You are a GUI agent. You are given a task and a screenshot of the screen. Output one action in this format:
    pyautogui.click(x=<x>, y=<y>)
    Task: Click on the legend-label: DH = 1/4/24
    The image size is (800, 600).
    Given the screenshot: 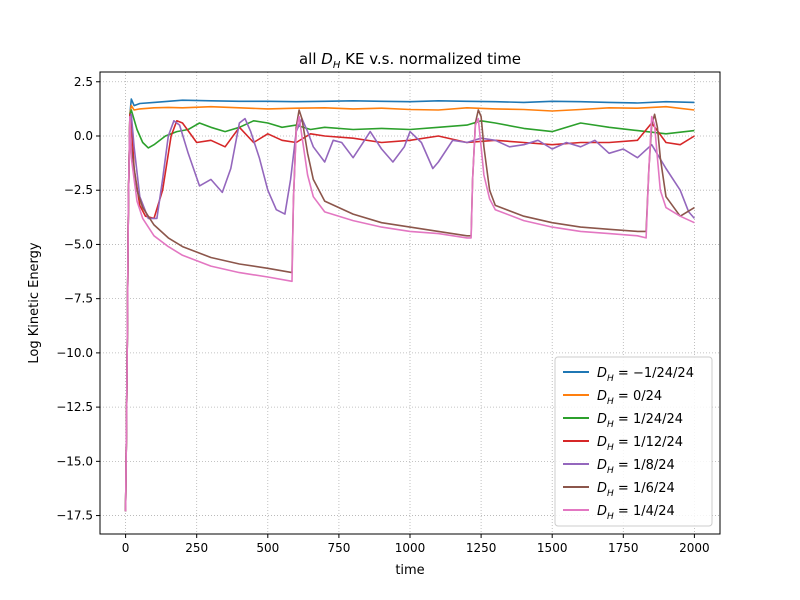 What is the action you would take?
    pyautogui.click(x=636, y=513)
    